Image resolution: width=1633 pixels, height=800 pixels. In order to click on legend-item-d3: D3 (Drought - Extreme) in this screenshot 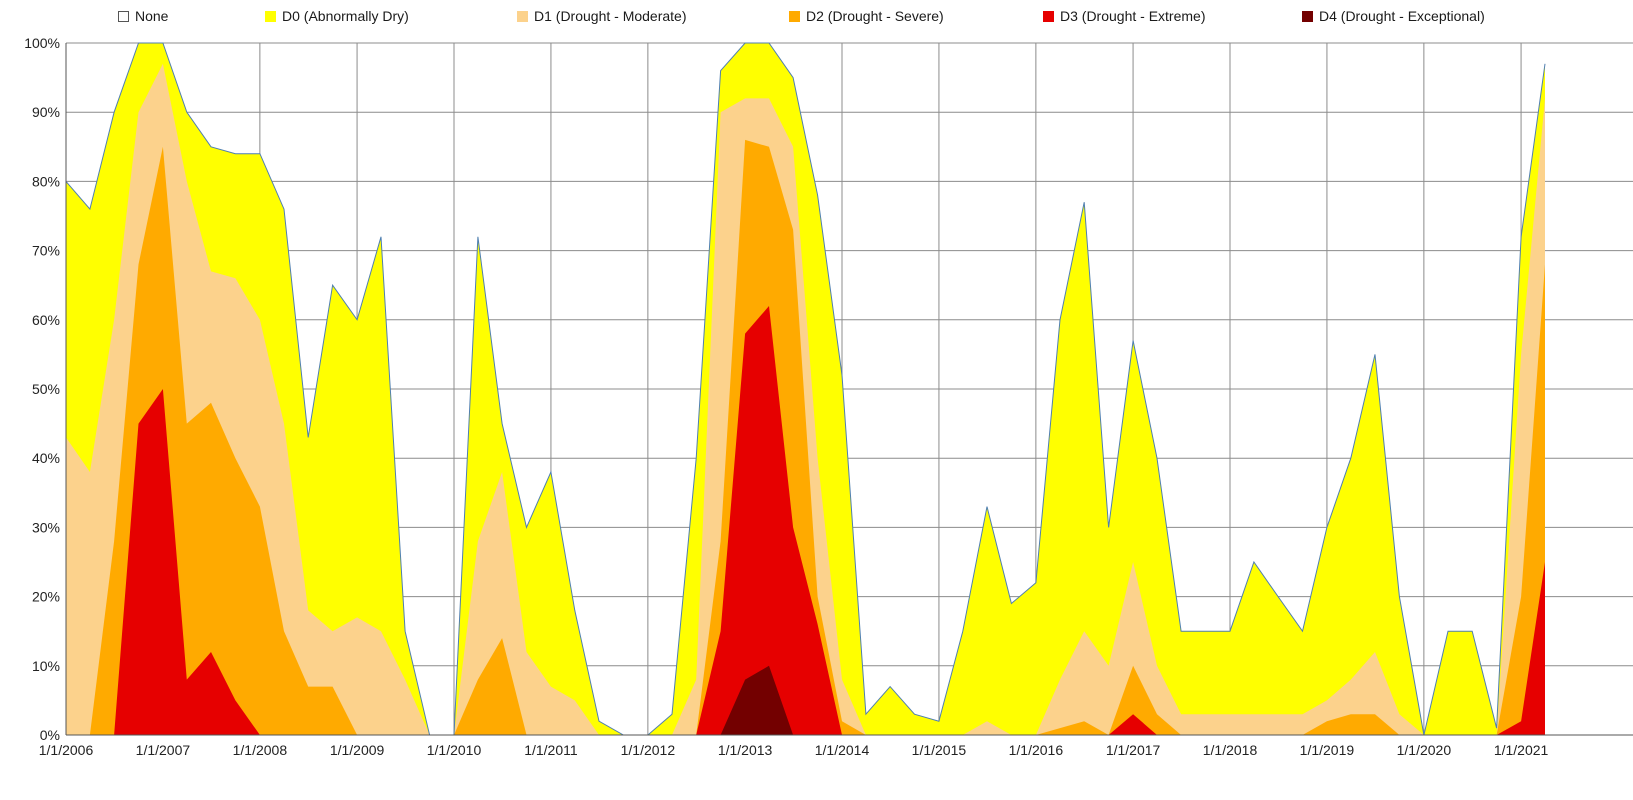, I will do `click(1124, 16)`.